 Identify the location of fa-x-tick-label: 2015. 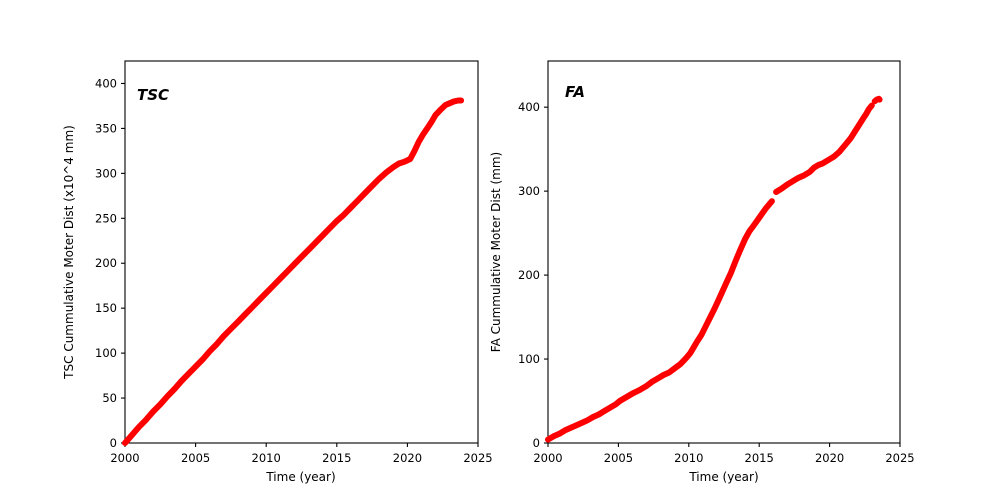
(759, 458).